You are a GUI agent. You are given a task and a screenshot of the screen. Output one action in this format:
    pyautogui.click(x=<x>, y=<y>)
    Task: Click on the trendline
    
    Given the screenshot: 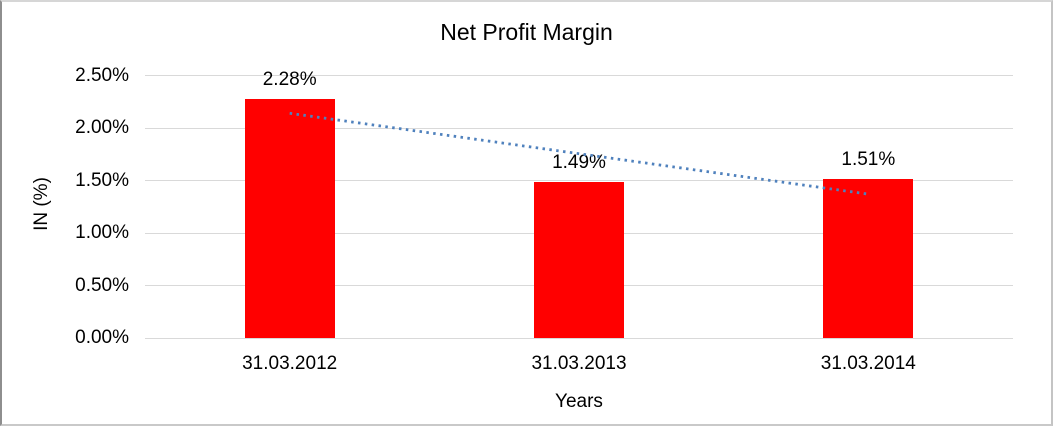 What is the action you would take?
    pyautogui.click(x=579, y=153)
    